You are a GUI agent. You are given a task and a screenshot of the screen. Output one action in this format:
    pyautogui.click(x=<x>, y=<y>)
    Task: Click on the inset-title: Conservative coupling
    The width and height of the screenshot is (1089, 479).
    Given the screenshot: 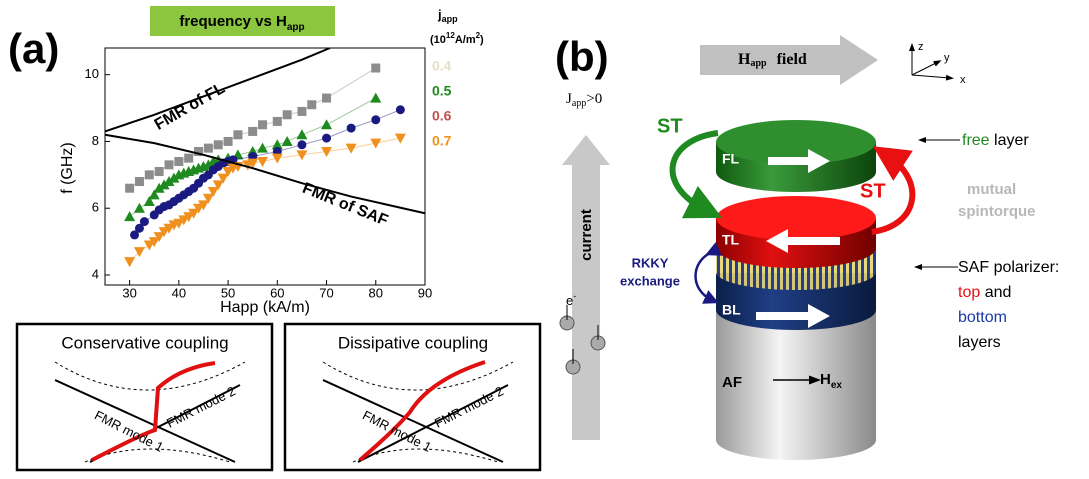 What is the action you would take?
    pyautogui.click(x=144, y=342)
    